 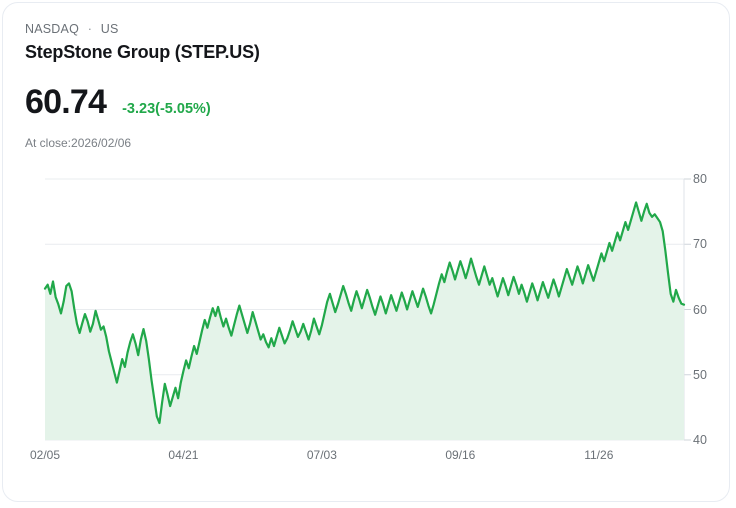 What do you see at coordinates (700, 179) in the screenshot?
I see `y-axis-label: 80` at bounding box center [700, 179].